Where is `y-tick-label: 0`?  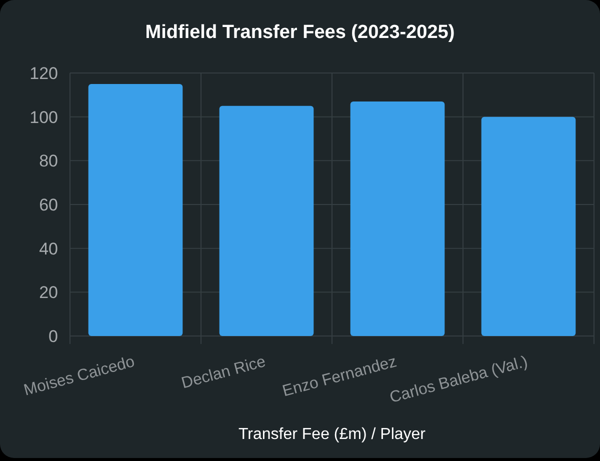
y-tick-label: 0 is located at coordinates (53, 336).